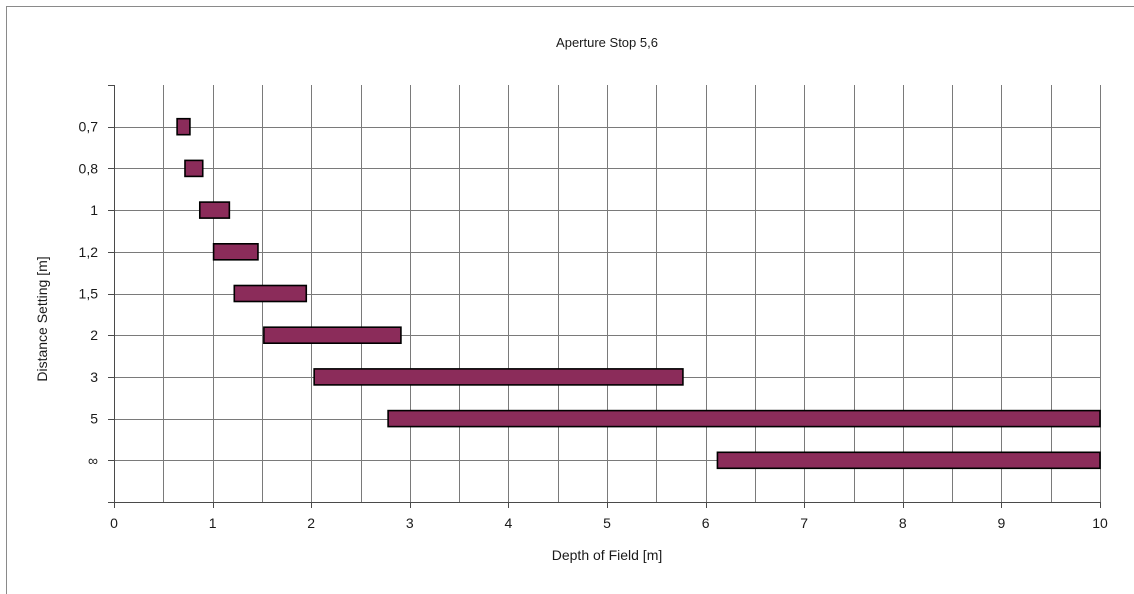 This screenshot has width=1134, height=594. Describe the element at coordinates (94, 377) in the screenshot. I see `y-tick-label: 3` at that location.